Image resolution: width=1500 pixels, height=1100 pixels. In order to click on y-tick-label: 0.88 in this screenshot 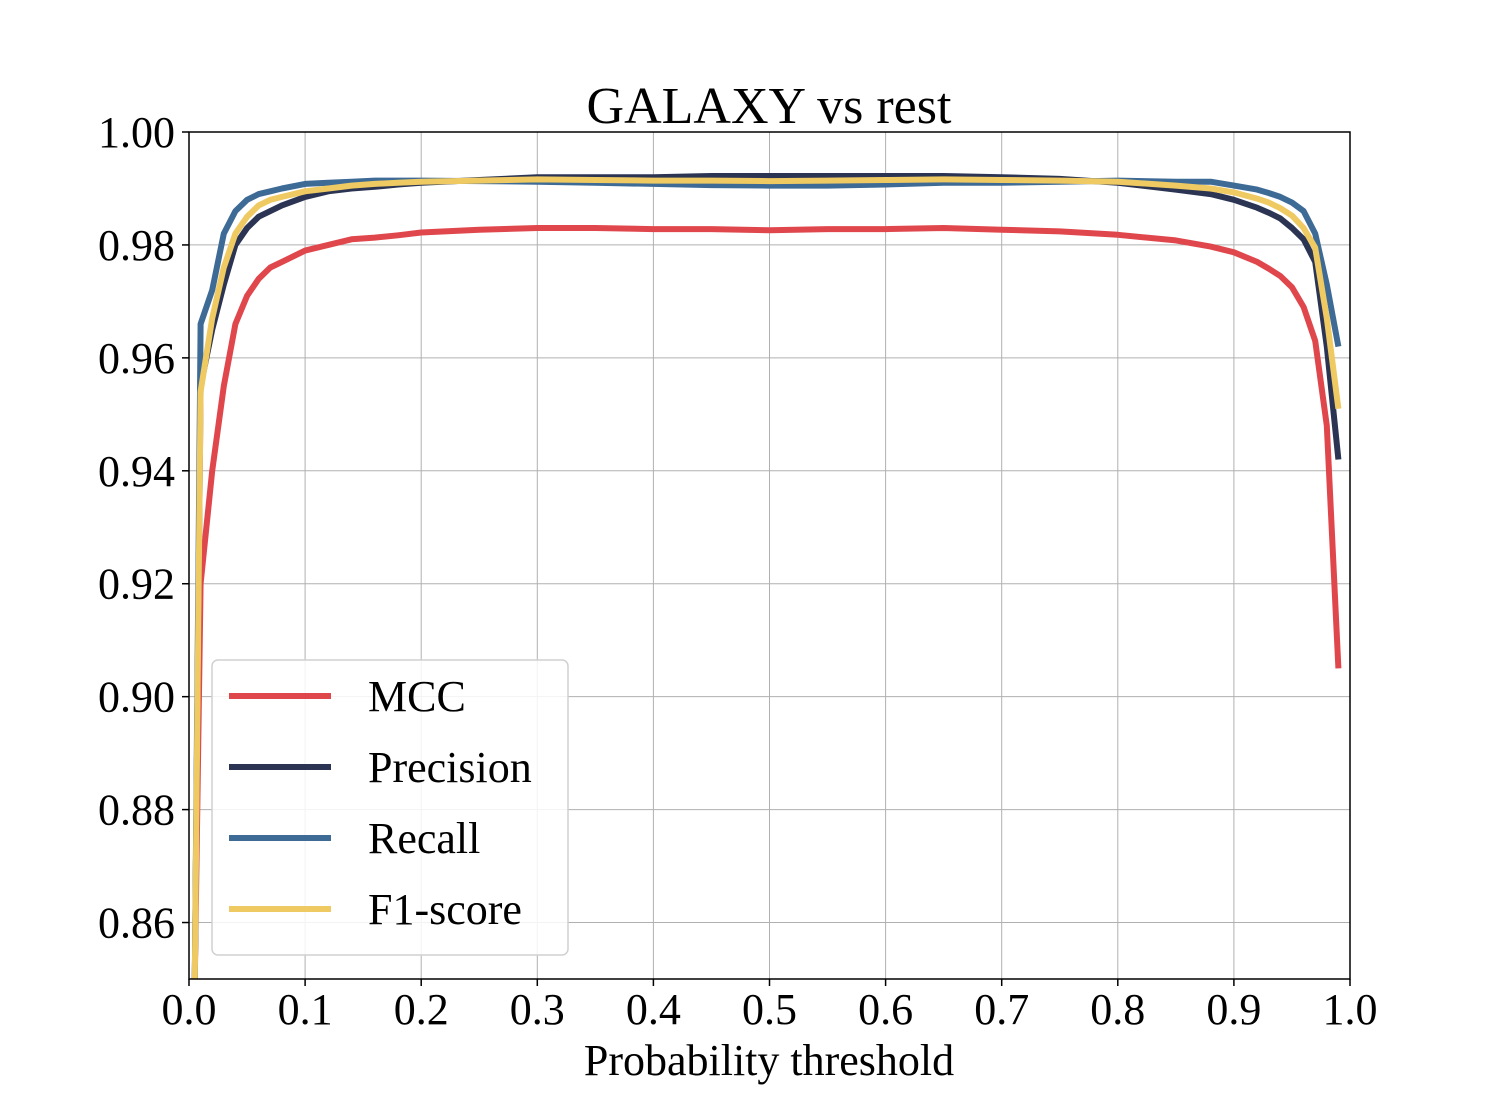, I will do `click(136, 810)`.